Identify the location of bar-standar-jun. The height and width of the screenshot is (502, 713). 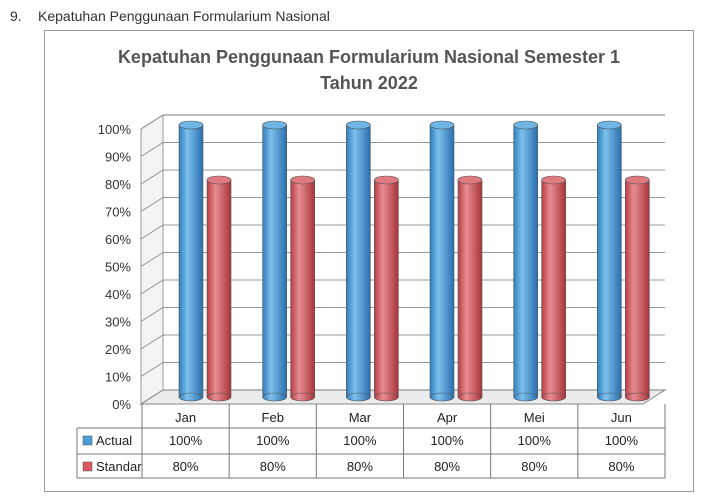
(637, 288).